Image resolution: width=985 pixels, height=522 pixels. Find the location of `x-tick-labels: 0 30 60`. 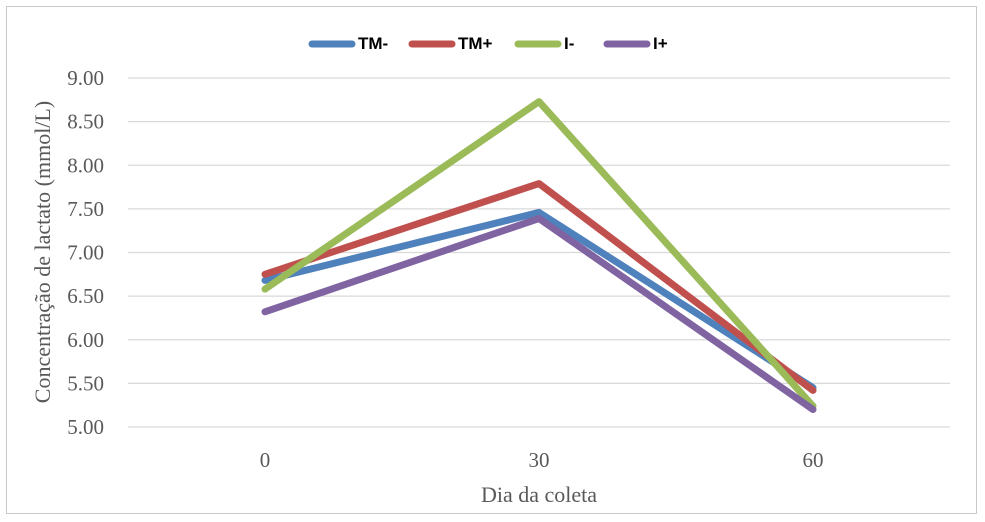

x-tick-labels: 0 30 60 is located at coordinates (542, 460).